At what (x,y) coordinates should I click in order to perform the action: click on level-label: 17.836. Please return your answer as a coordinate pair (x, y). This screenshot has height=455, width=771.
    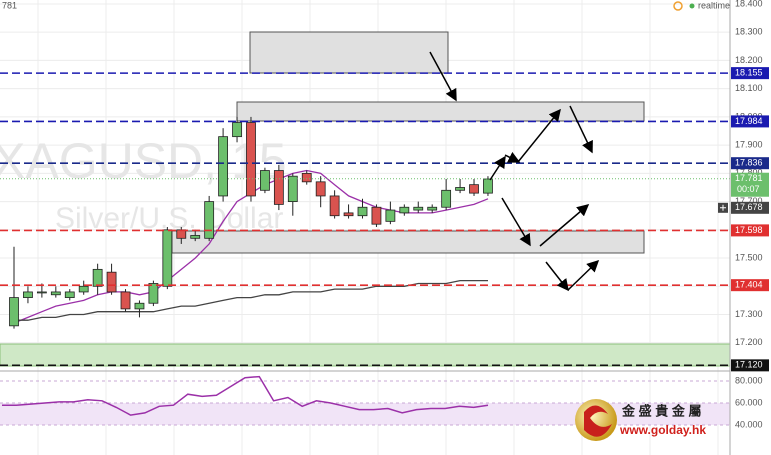
    Looking at the image, I should click on (749, 163).